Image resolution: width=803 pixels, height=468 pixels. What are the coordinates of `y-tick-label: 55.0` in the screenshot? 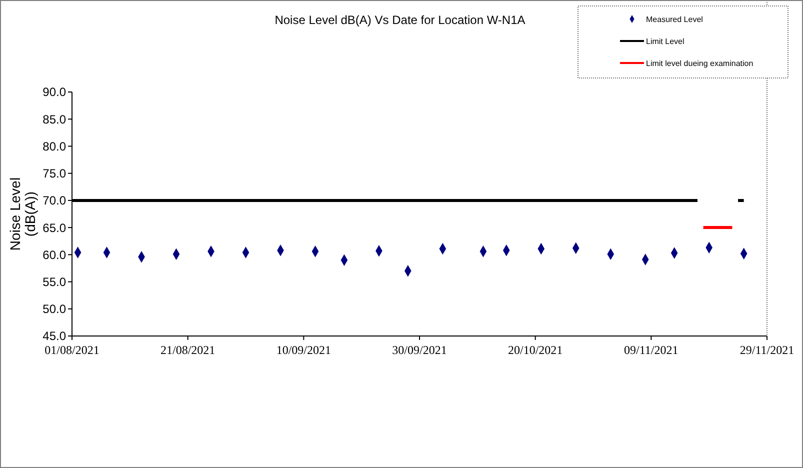 It's located at (54, 281).